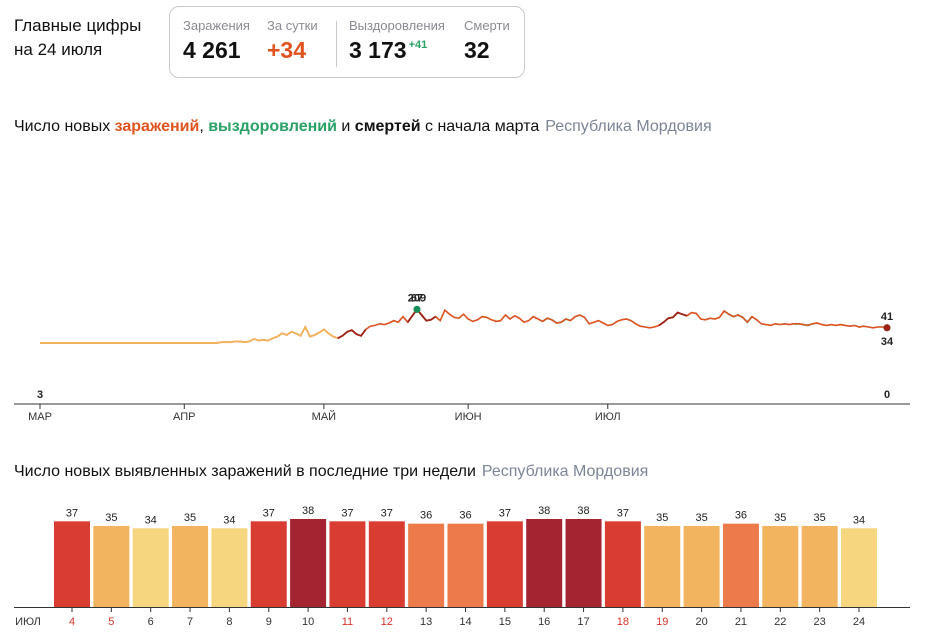 This screenshot has width=952, height=640. What do you see at coordinates (111, 622) in the screenshot?
I see `day-label: 5` at bounding box center [111, 622].